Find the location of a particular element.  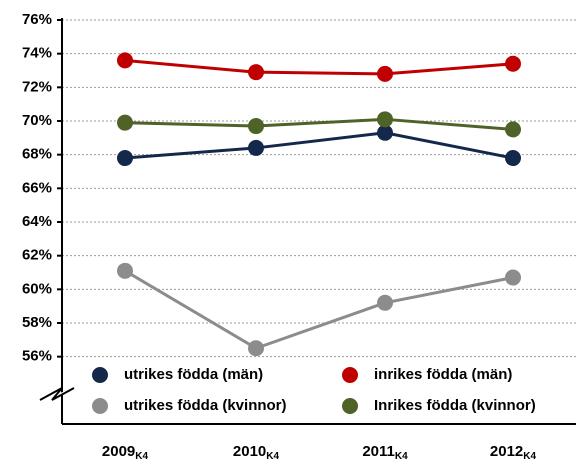

y-tick-label: 64% is located at coordinates (37, 221).